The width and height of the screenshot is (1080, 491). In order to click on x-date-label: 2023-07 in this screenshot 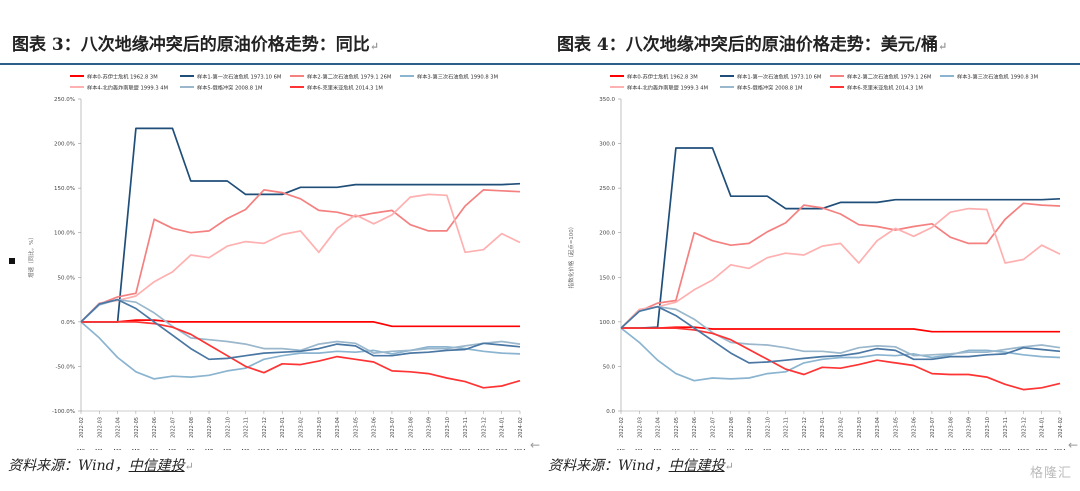, I will do `click(933, 427)`.